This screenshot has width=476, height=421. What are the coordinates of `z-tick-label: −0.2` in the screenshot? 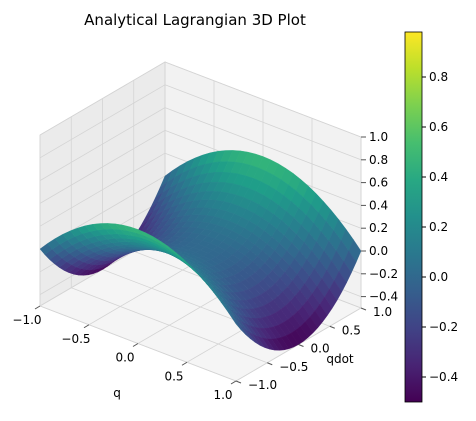 It's located at (383, 274).